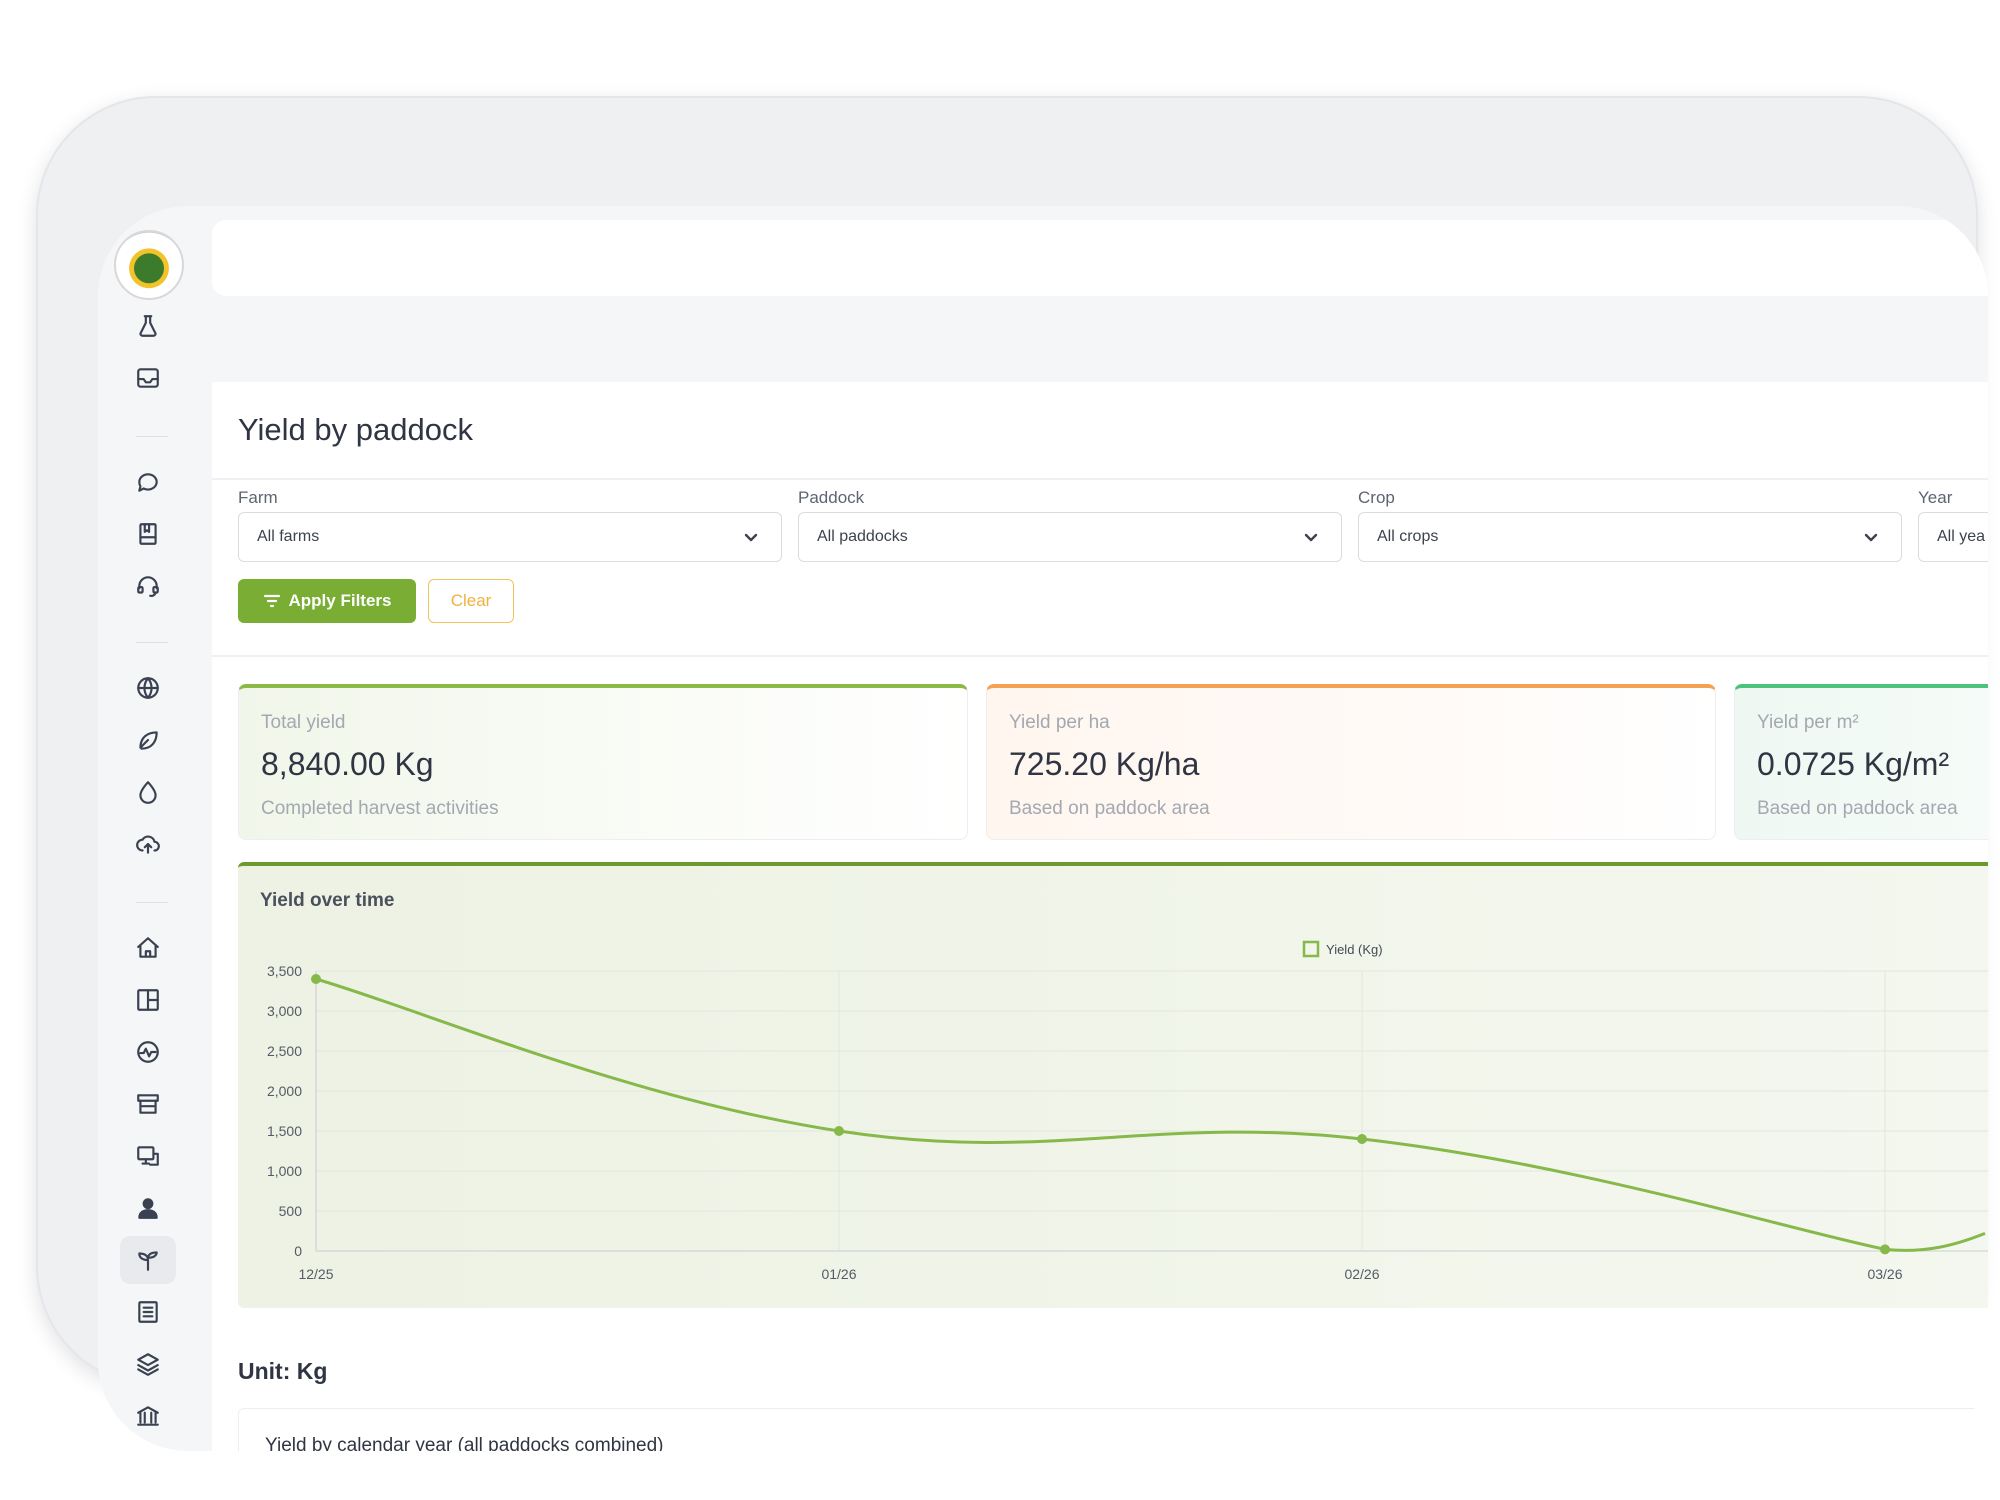  Describe the element at coordinates (284, 1091) in the screenshot. I see `y-tick-label: 2,000` at that location.